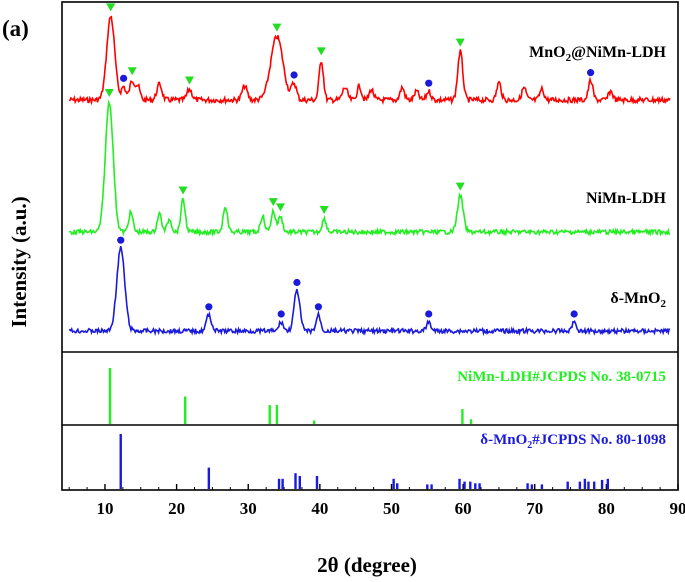  What do you see at coordinates (597, 54) in the screenshot?
I see `series-label: MnO2@NiMn-LDH` at bounding box center [597, 54].